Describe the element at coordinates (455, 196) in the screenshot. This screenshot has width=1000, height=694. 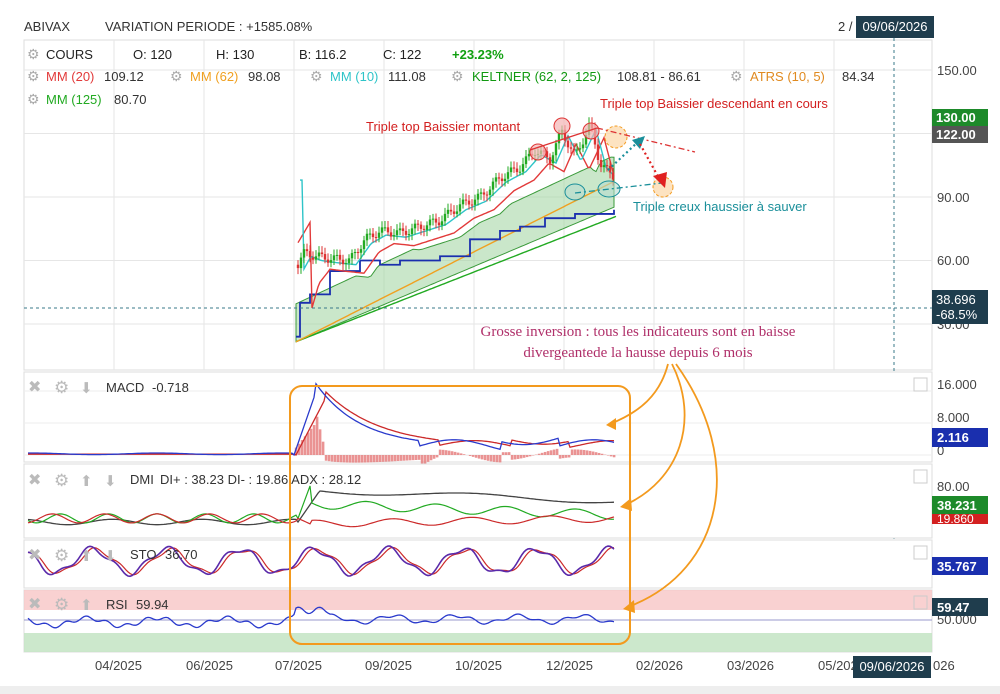
I see `price-candles` at that location.